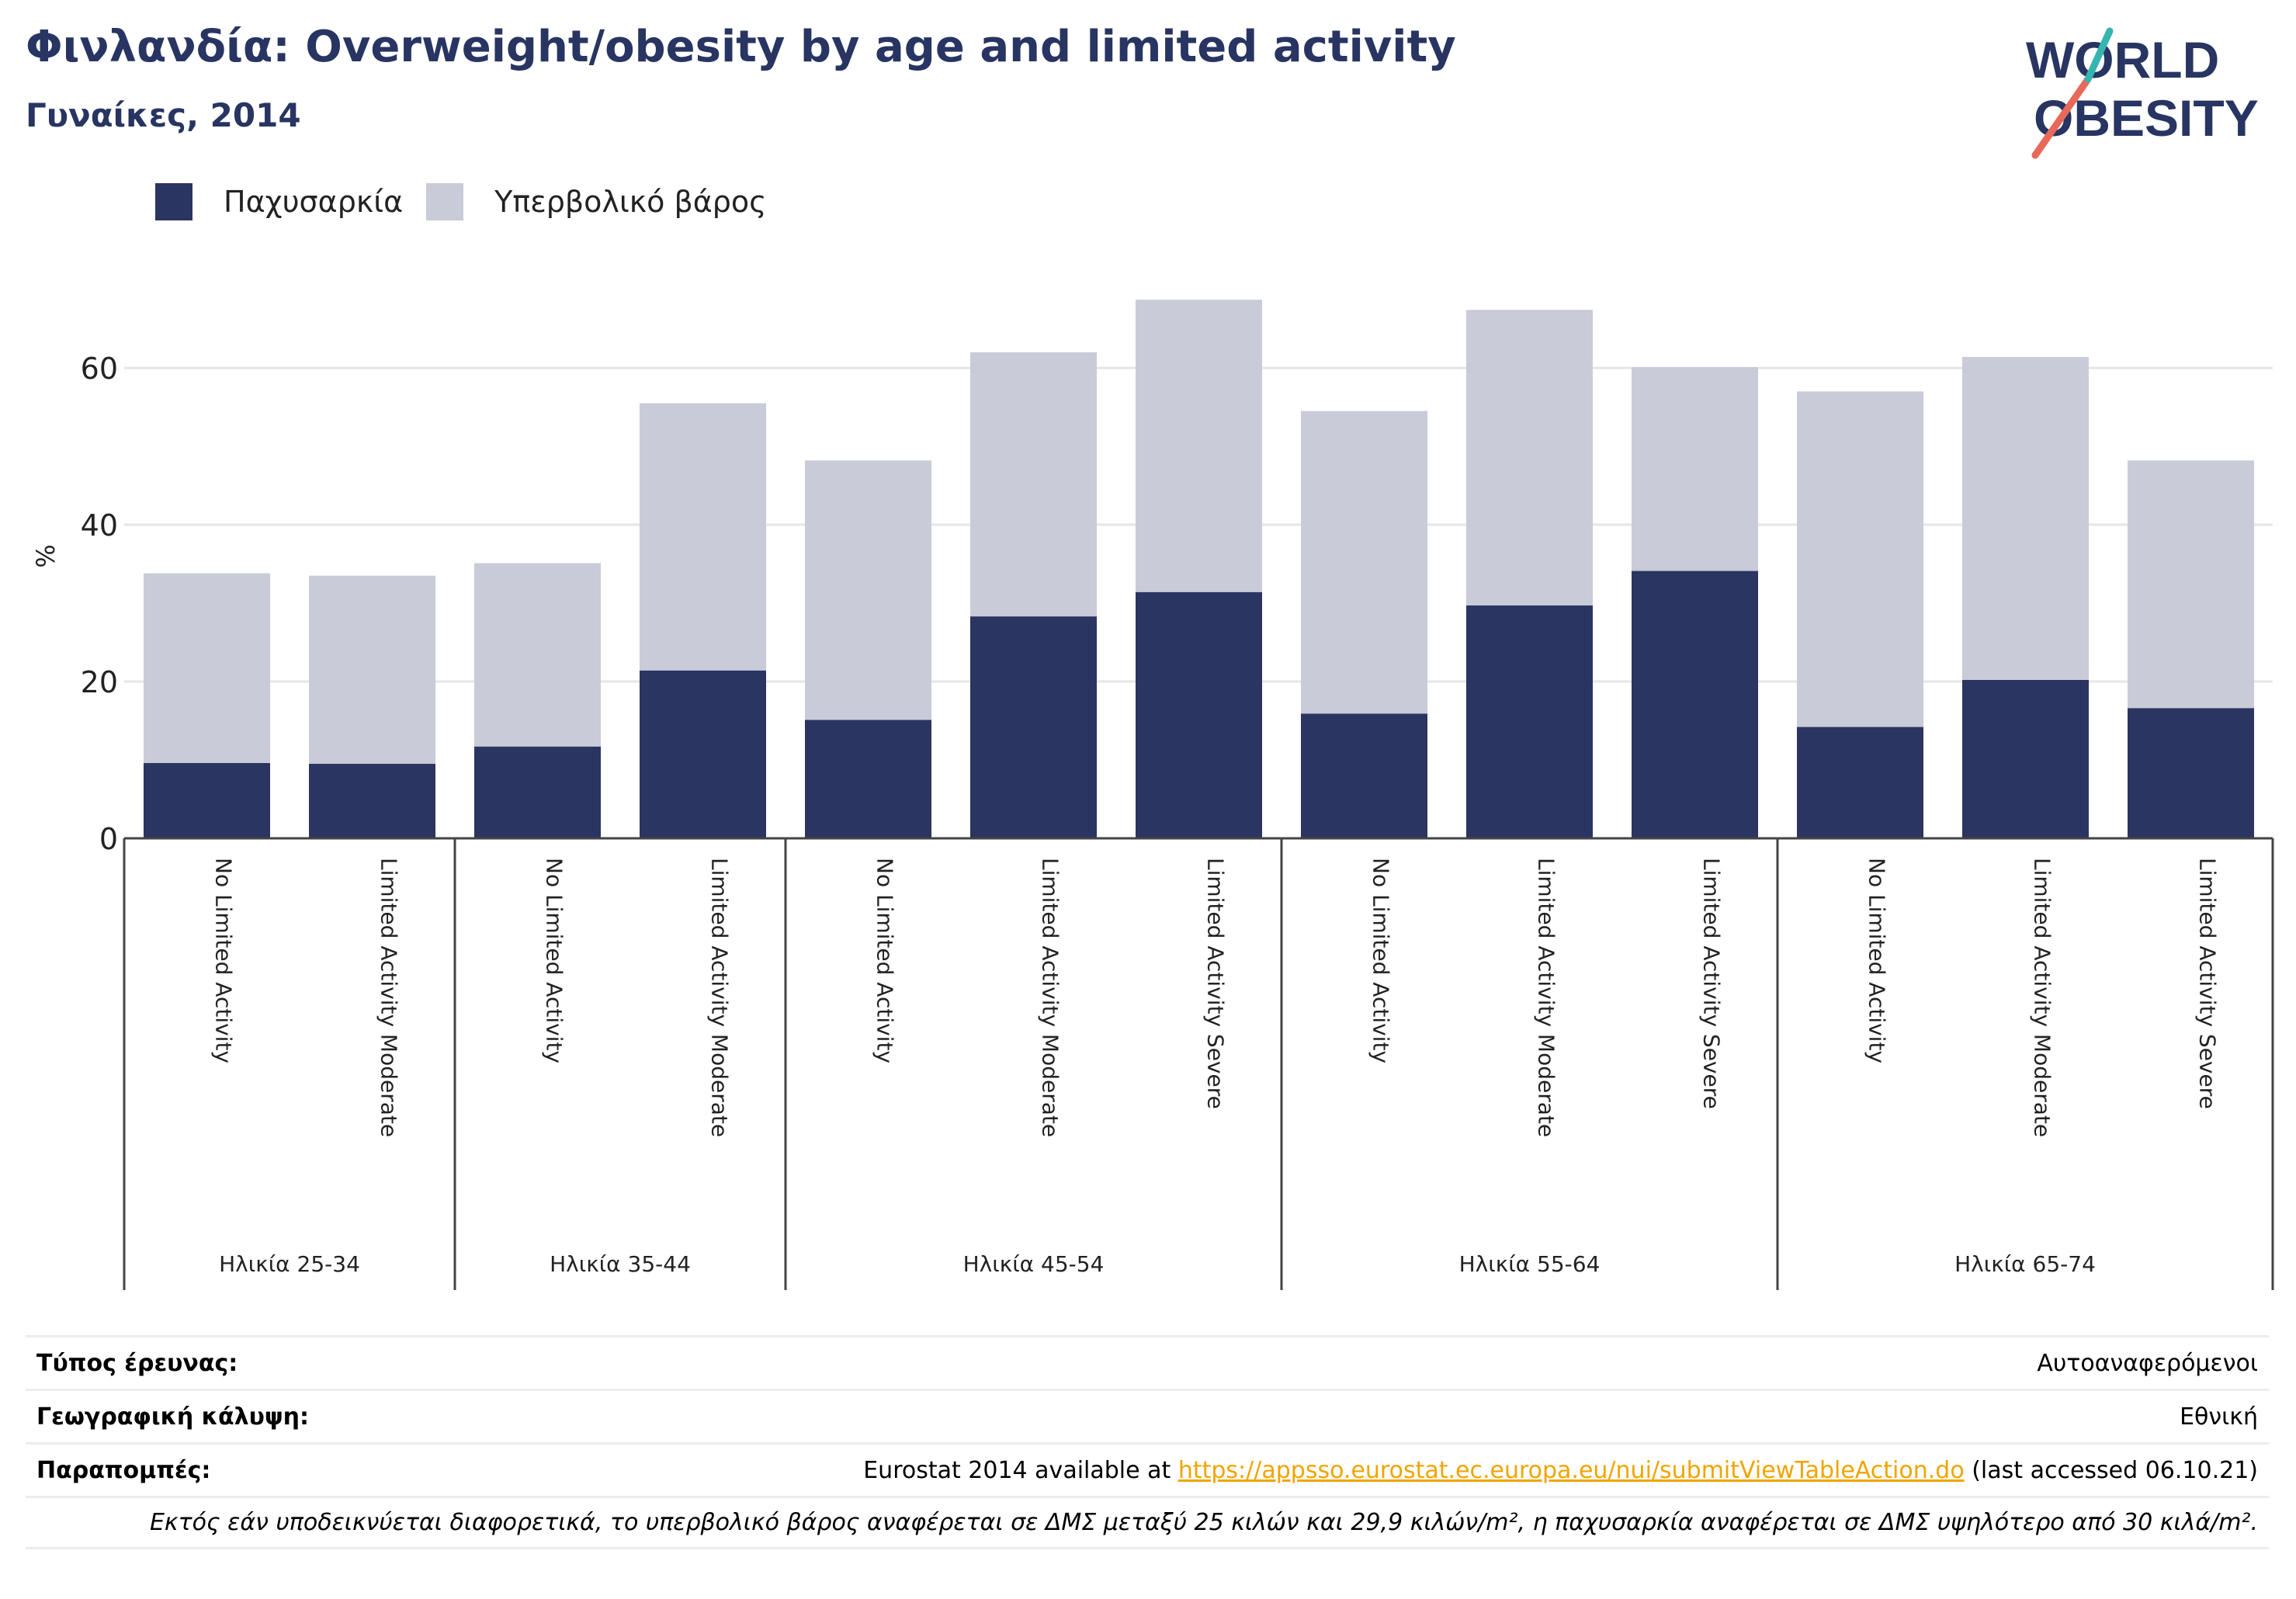 Image resolution: width=2296 pixels, height=1599 pixels. What do you see at coordinates (620, 1264) in the screenshot?
I see `group-label: Ηλικία 35-44` at bounding box center [620, 1264].